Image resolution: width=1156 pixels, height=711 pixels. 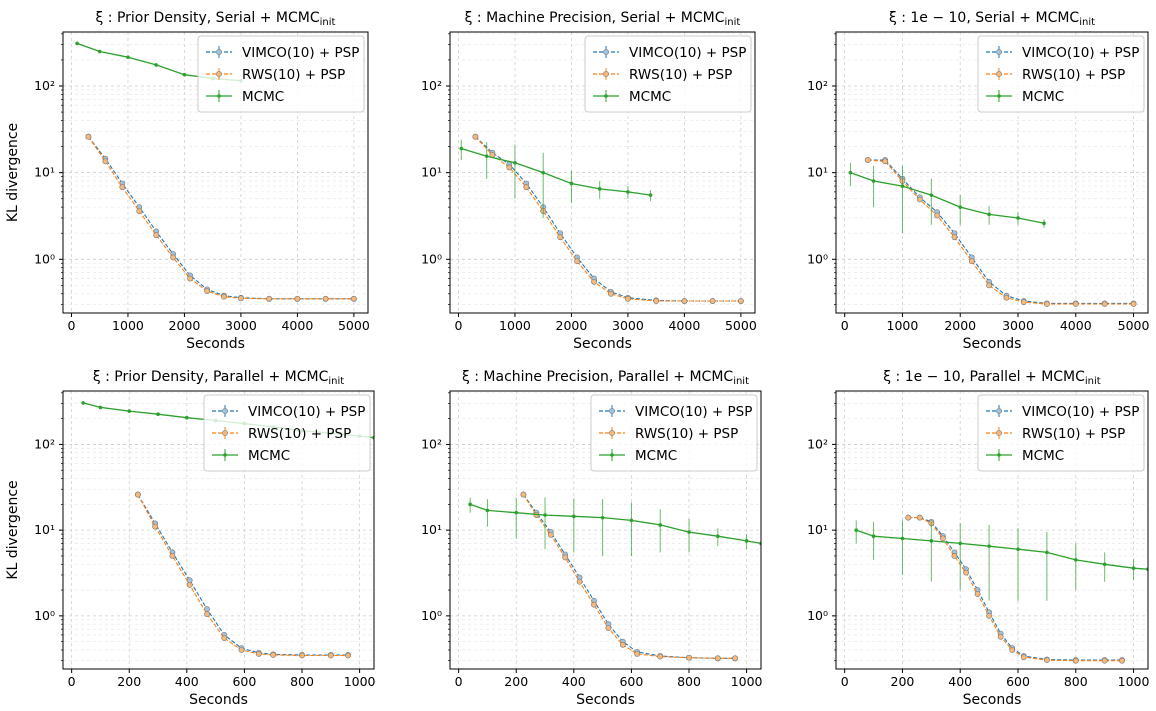 What do you see at coordinates (1015, 589) in the screenshot?
I see `line-vimco` at bounding box center [1015, 589].